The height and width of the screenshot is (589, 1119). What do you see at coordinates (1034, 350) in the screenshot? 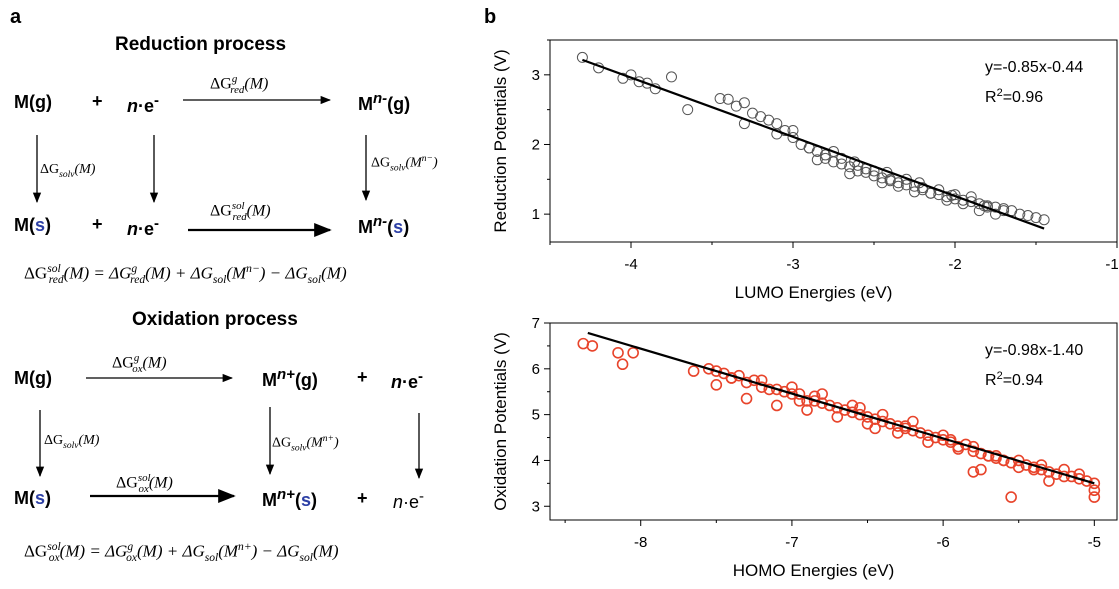
I see `chart2-equation: y=-0.98x-1.40` at bounding box center [1034, 350].